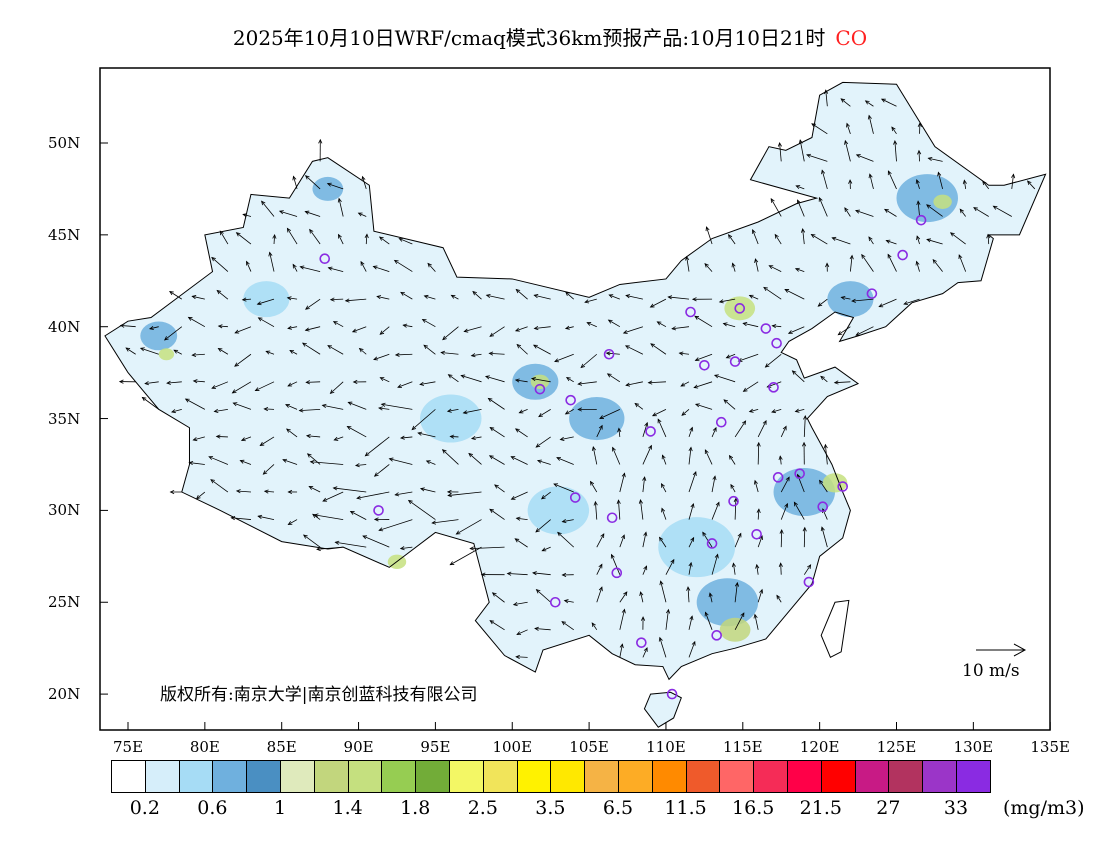 The width and height of the screenshot is (1100, 850). Describe the element at coordinates (529, 38) in the screenshot. I see `title-text: 2025年10月10日WRF/cmaq模式36km预报产品:10月10日21时` at that location.